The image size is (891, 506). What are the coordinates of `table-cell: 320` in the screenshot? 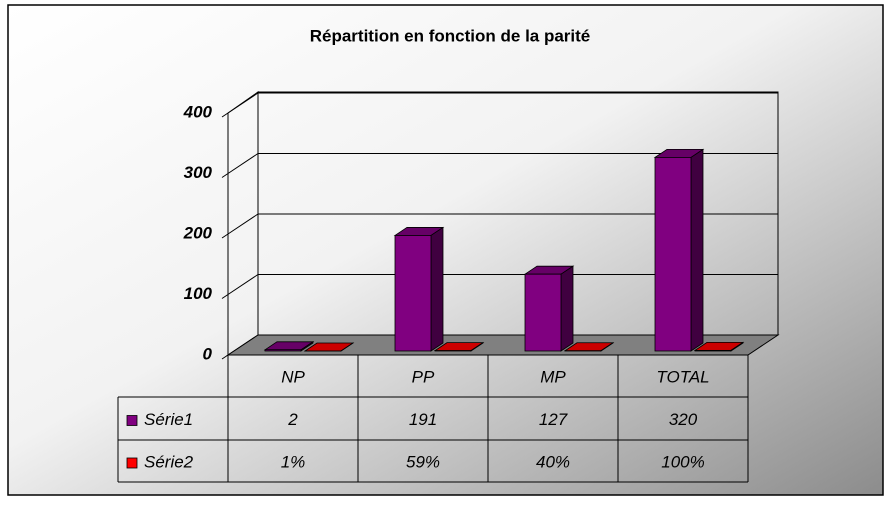 It's located at (683, 419).